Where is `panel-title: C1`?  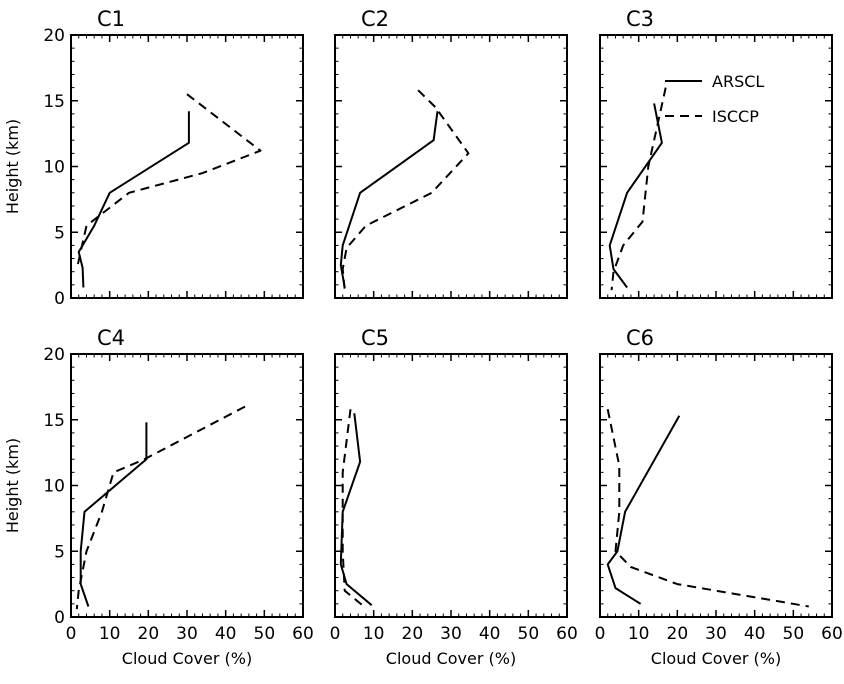 panel-title: C1 is located at coordinates (111, 19).